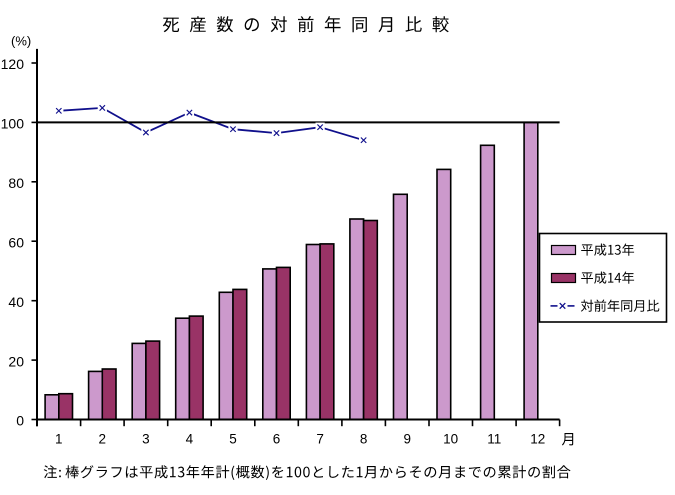 Image resolution: width=675 pixels, height=495 pixels. Describe the element at coordinates (103, 439) in the screenshot. I see `svg-text: 2` at that location.